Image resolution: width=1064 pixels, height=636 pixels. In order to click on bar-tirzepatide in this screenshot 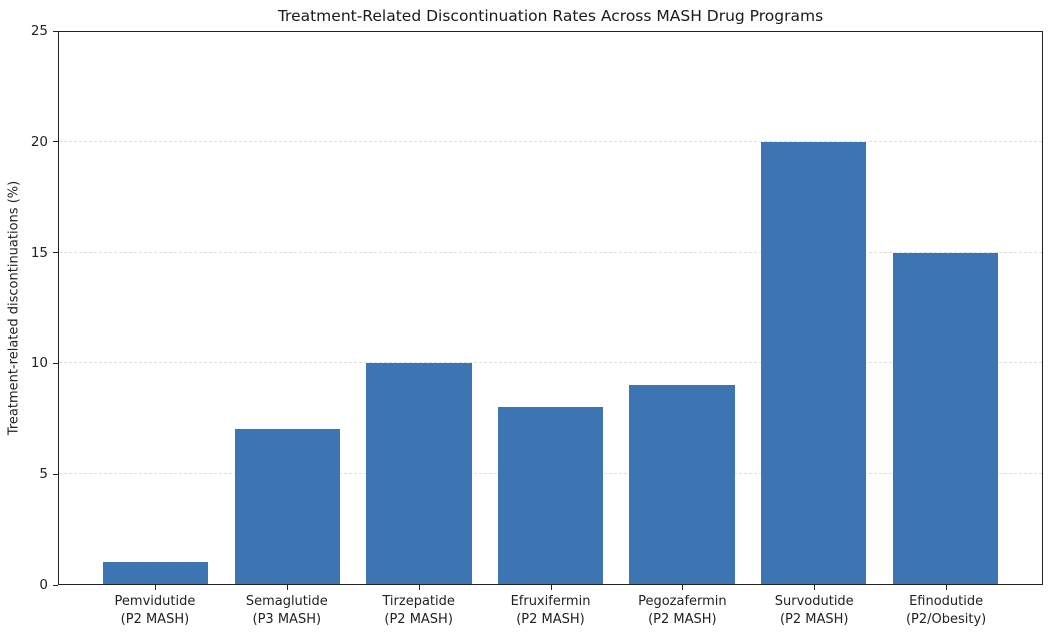, I will do `click(419, 473)`.